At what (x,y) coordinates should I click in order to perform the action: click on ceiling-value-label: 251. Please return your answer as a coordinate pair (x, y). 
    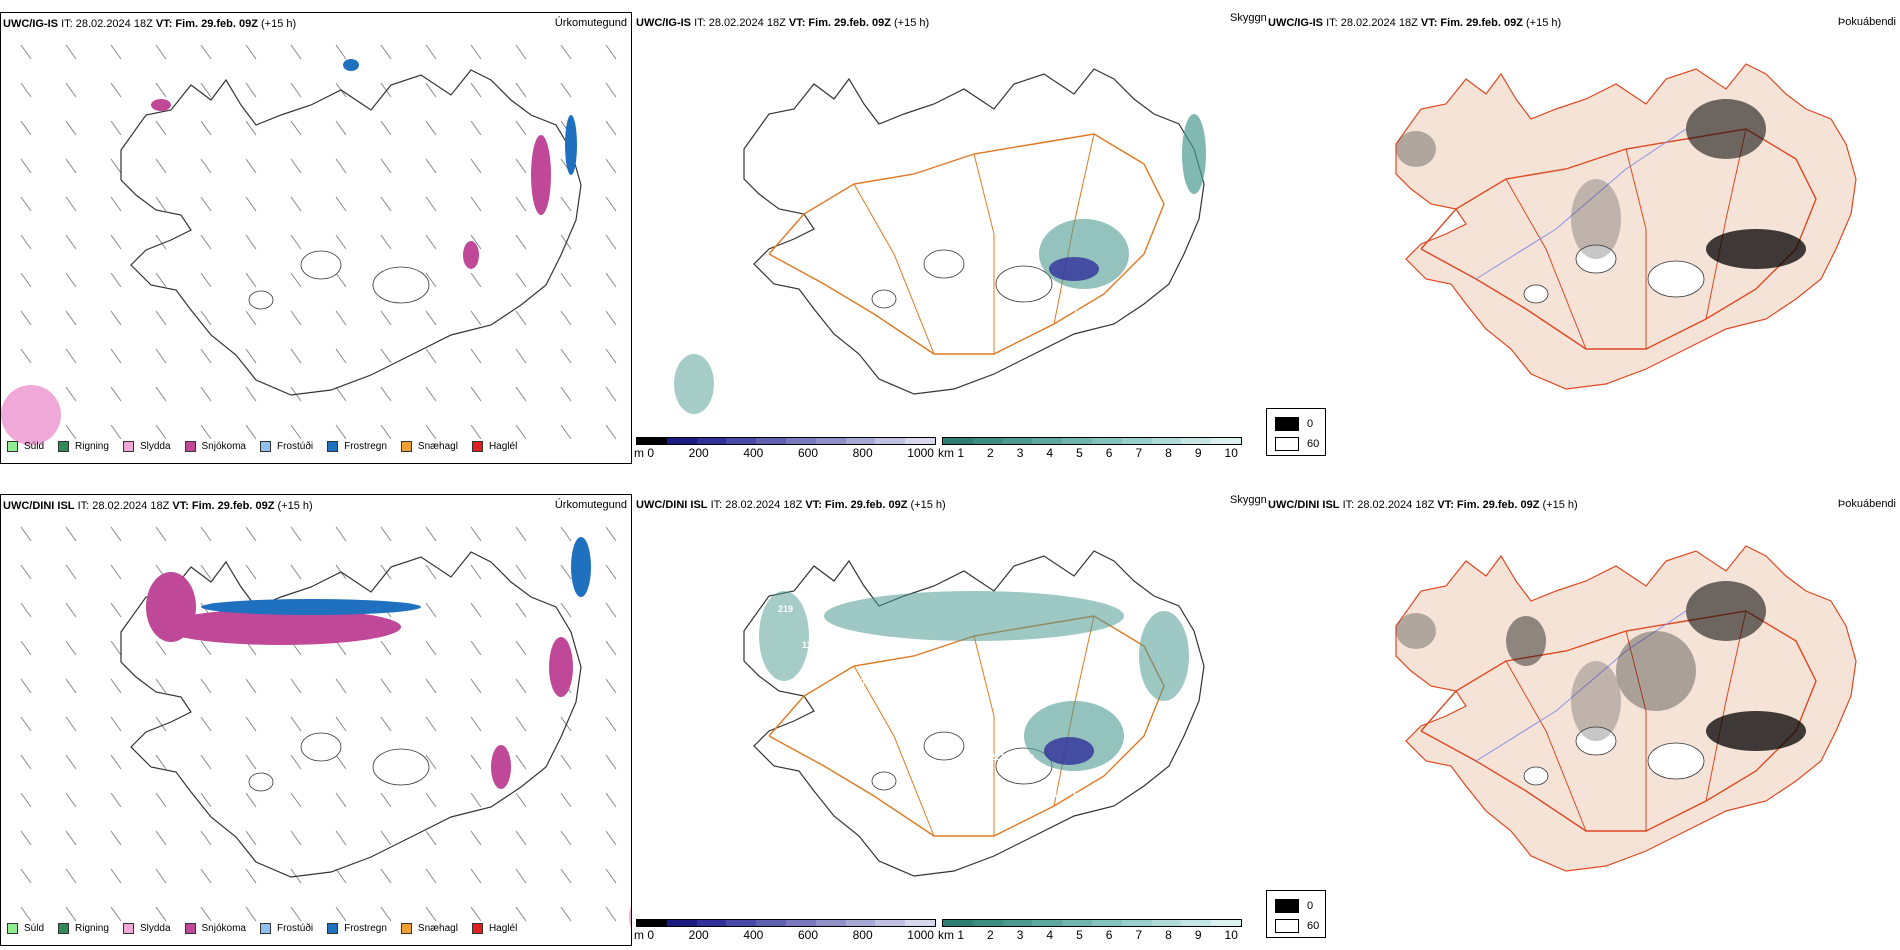
    Looking at the image, I should click on (867, 647).